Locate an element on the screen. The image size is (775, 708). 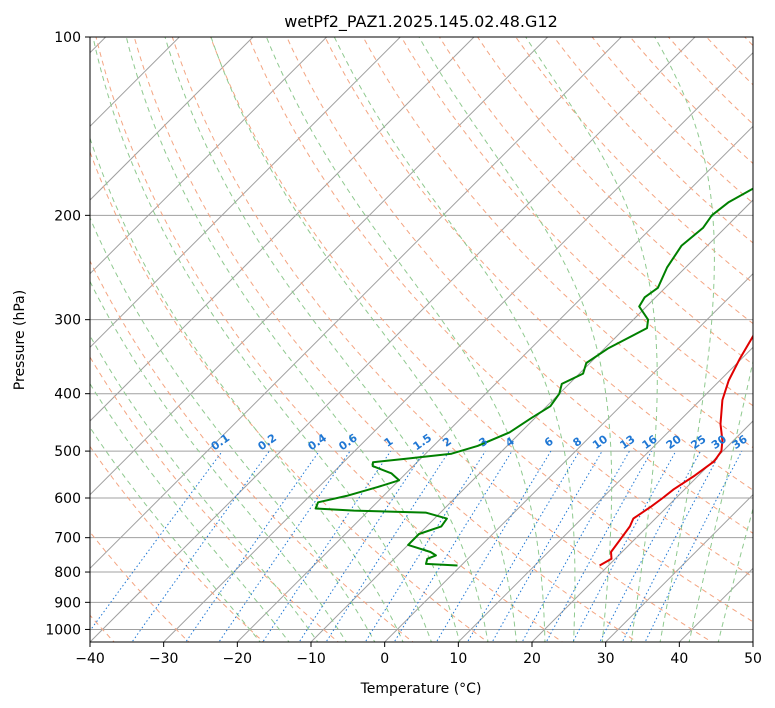
x-tick-label: −10 is located at coordinates (311, 659).